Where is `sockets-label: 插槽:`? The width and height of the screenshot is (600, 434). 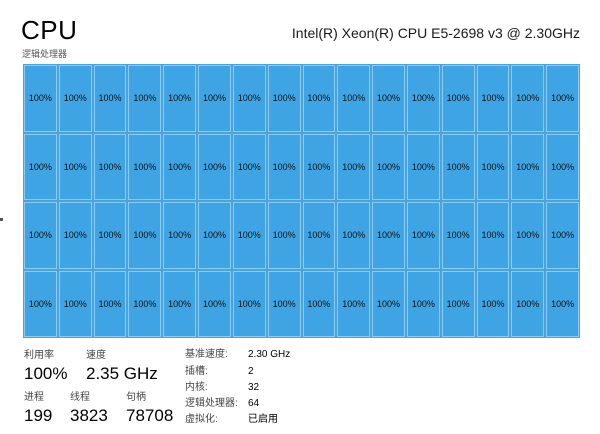
sockets-label: 插槽: is located at coordinates (196, 371).